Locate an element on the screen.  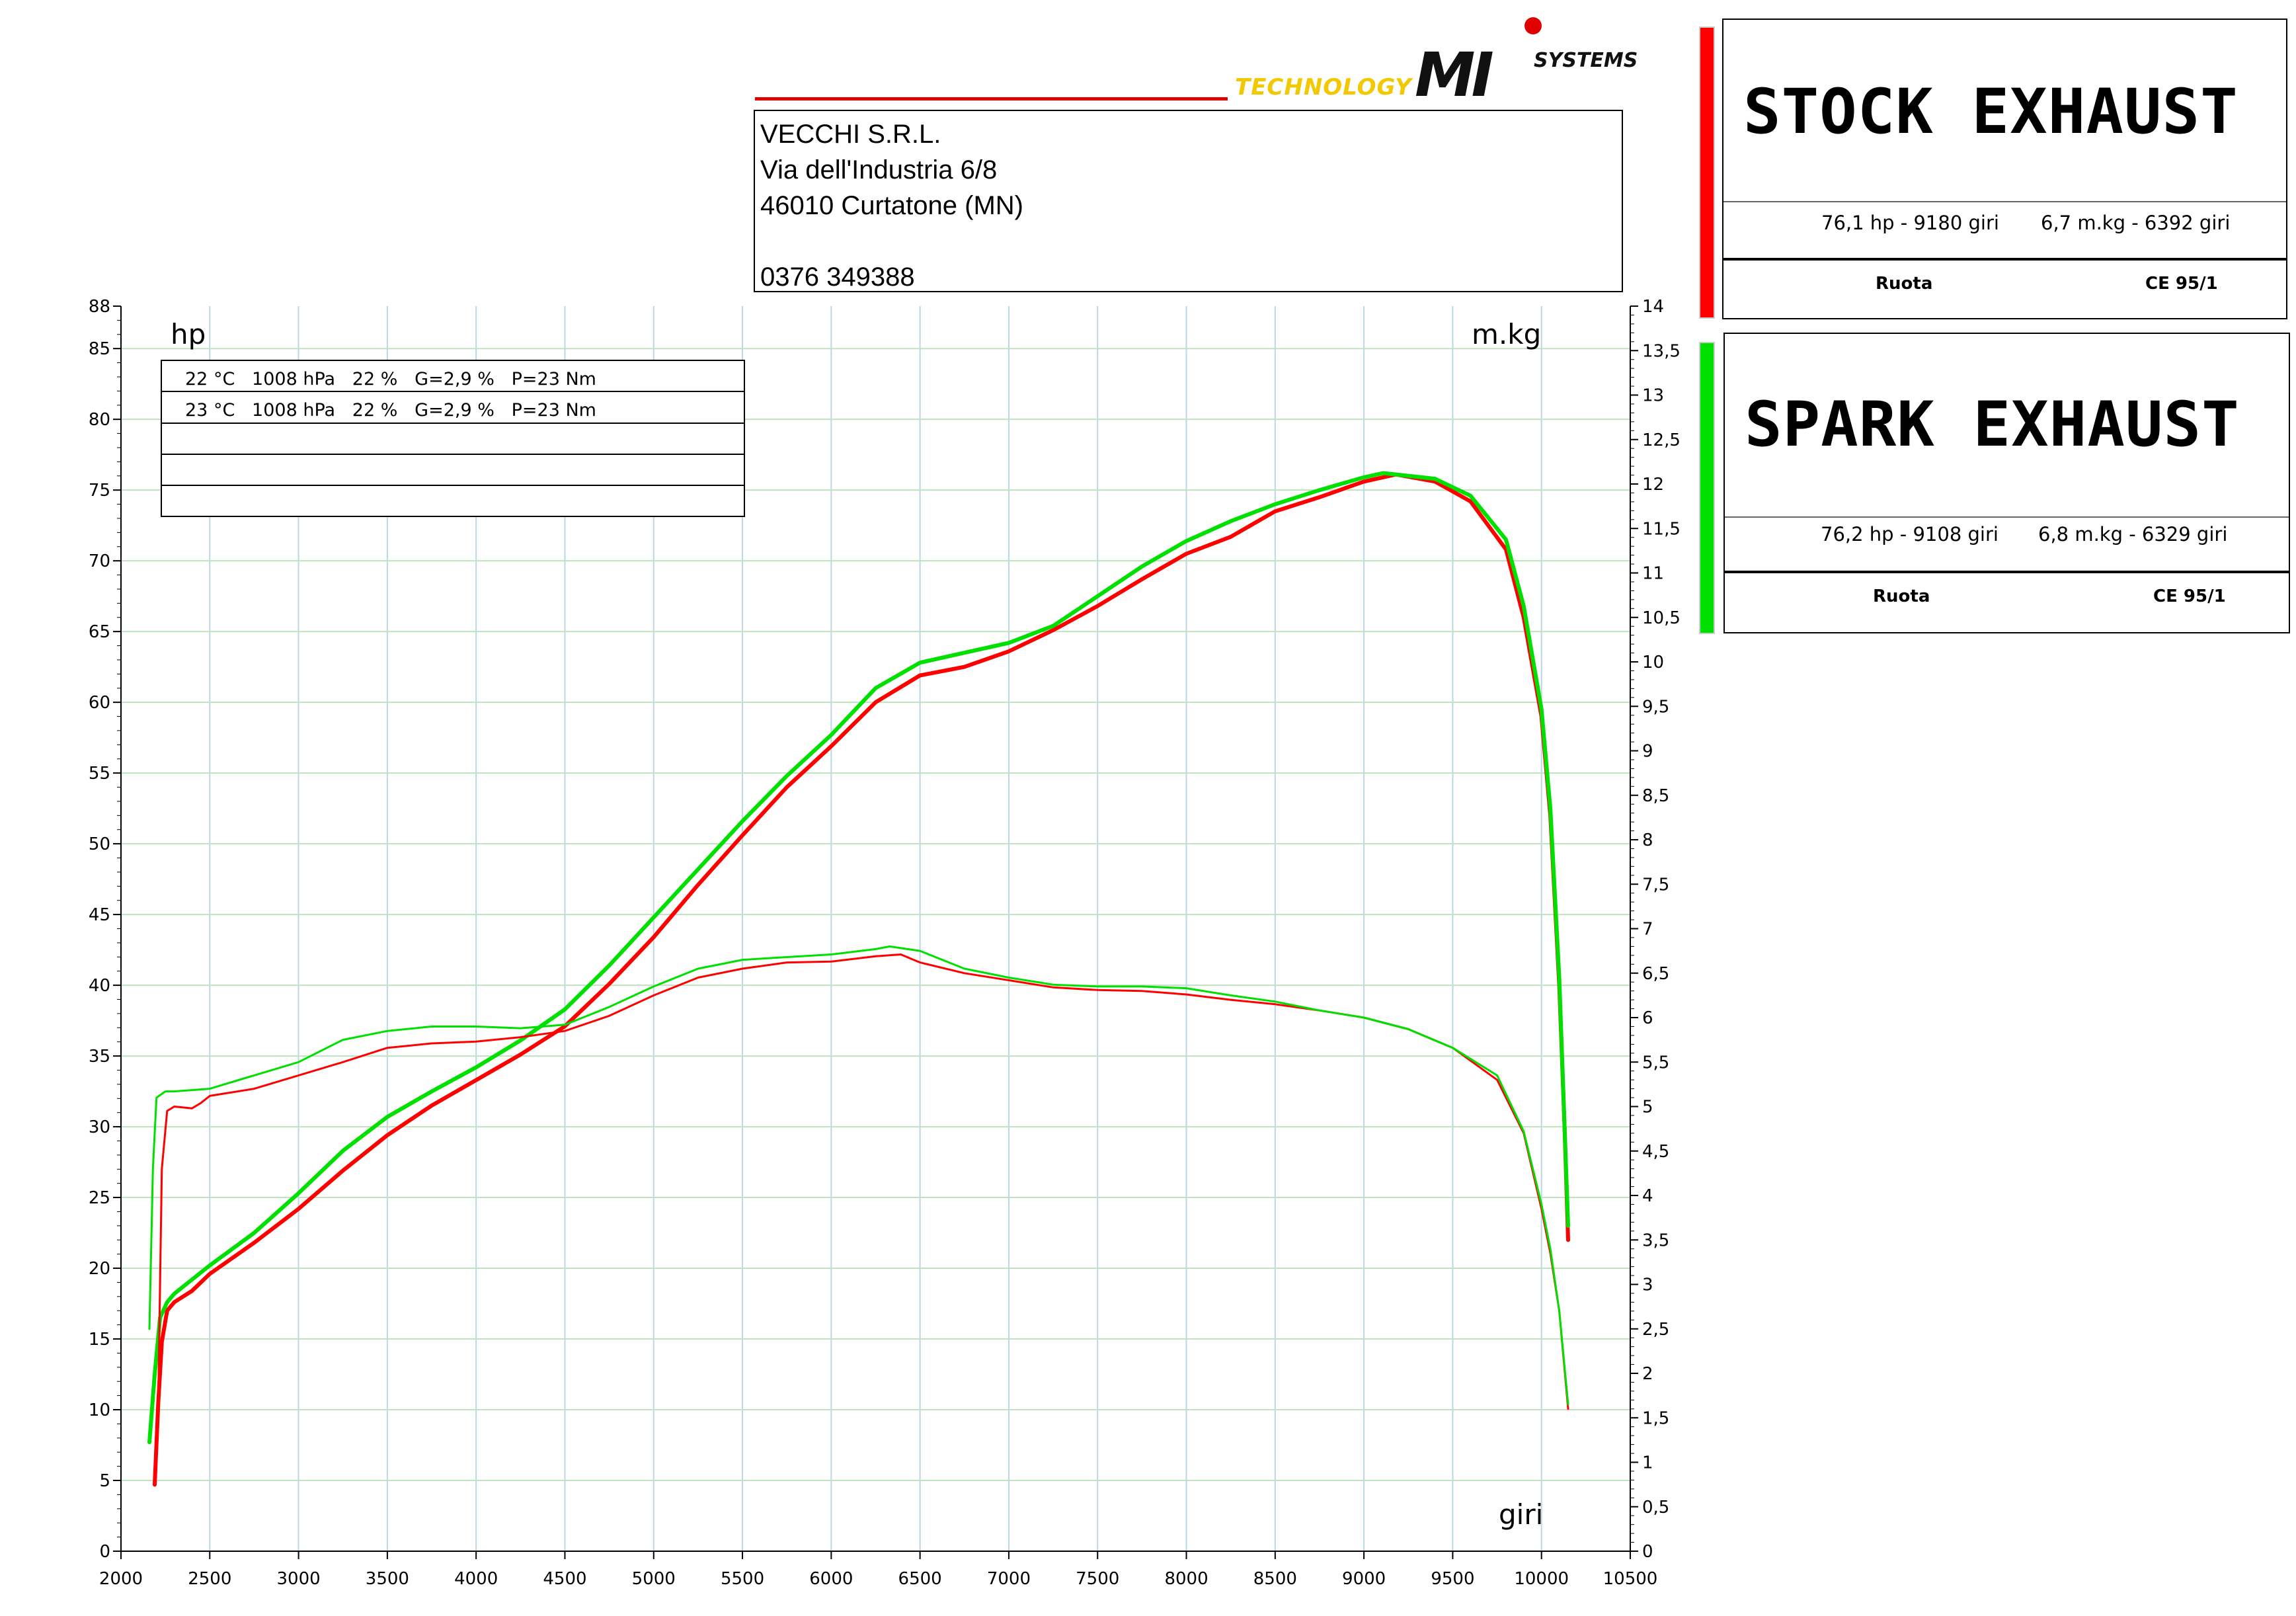
x-tick-label: 5000 is located at coordinates (654, 1579).